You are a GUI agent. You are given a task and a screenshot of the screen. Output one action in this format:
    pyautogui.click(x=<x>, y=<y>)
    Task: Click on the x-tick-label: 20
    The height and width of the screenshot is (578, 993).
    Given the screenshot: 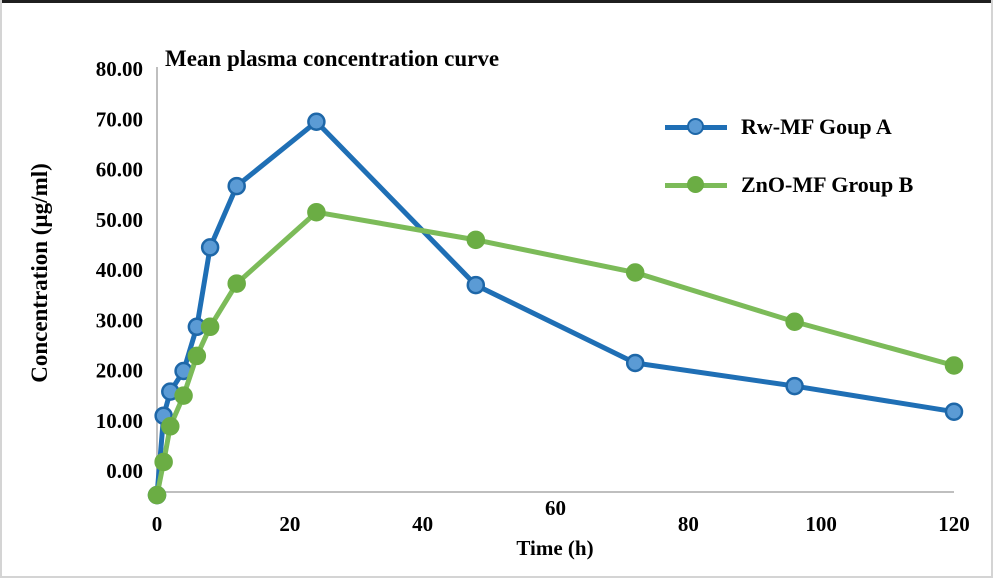 What is the action you would take?
    pyautogui.click(x=289, y=524)
    